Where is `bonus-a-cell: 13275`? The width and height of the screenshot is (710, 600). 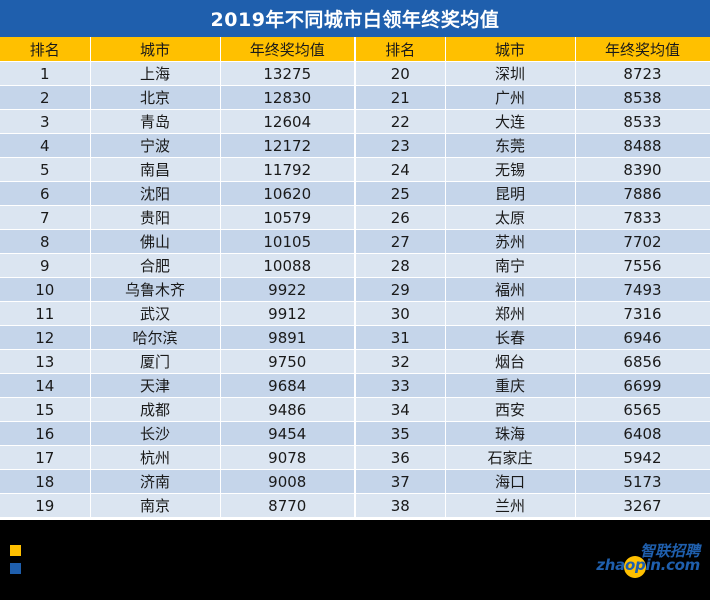
bonus-a-cell: 13275 is located at coordinates (288, 73).